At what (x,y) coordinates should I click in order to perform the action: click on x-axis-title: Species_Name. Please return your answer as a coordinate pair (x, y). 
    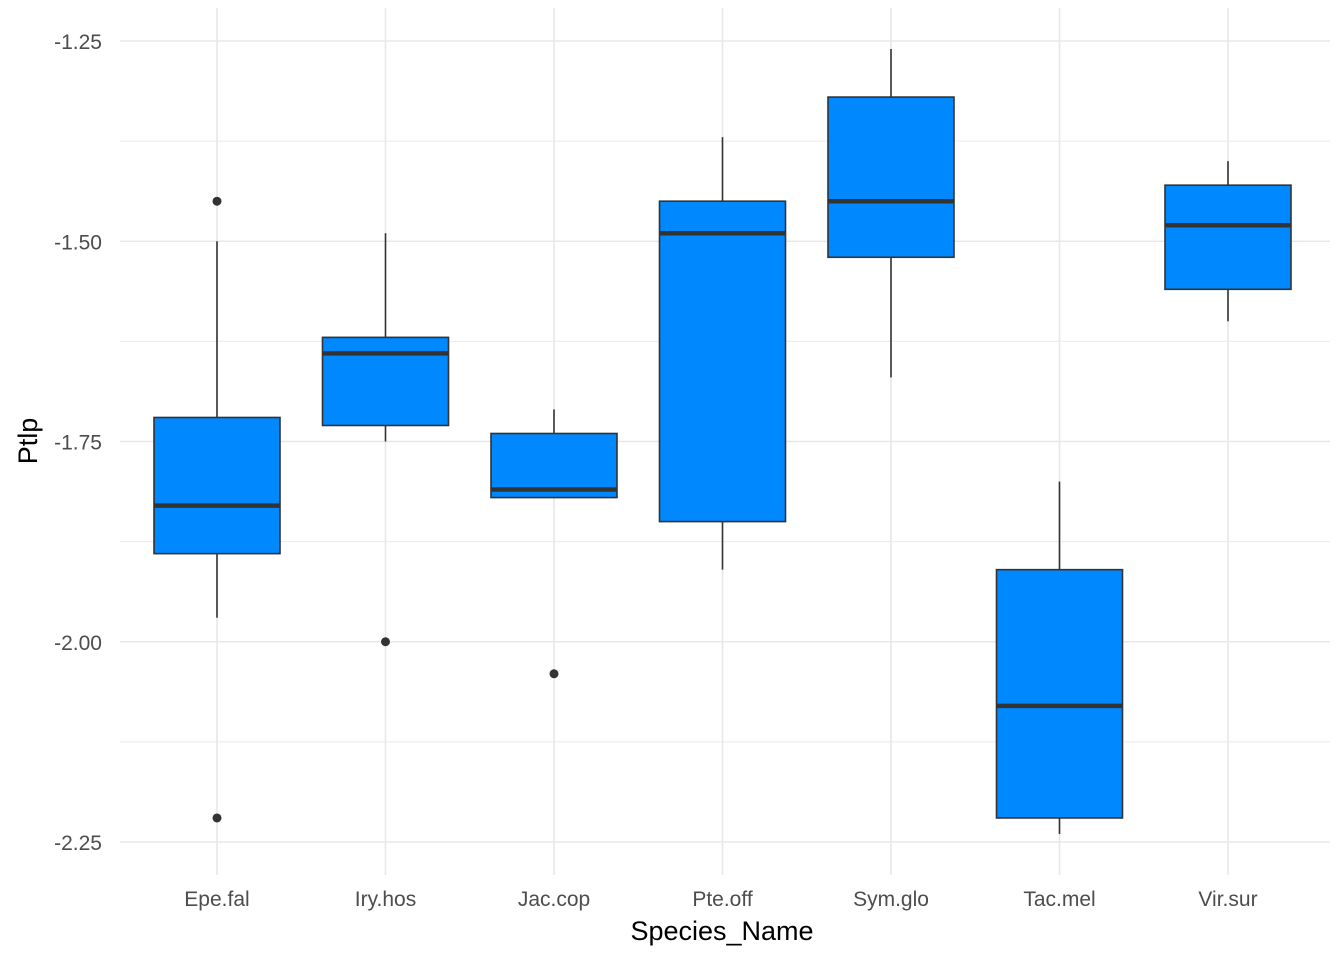
    Looking at the image, I should click on (721, 931).